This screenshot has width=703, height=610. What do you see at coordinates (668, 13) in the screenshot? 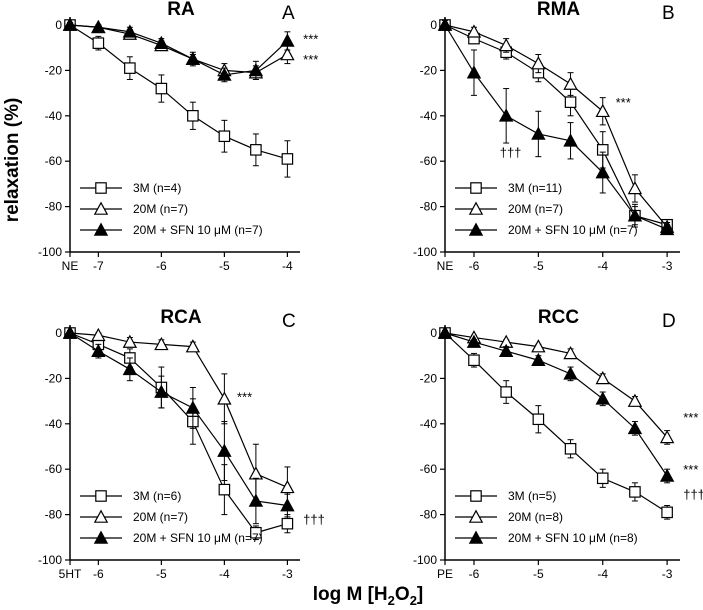
I see `panel-letter: B` at bounding box center [668, 13].